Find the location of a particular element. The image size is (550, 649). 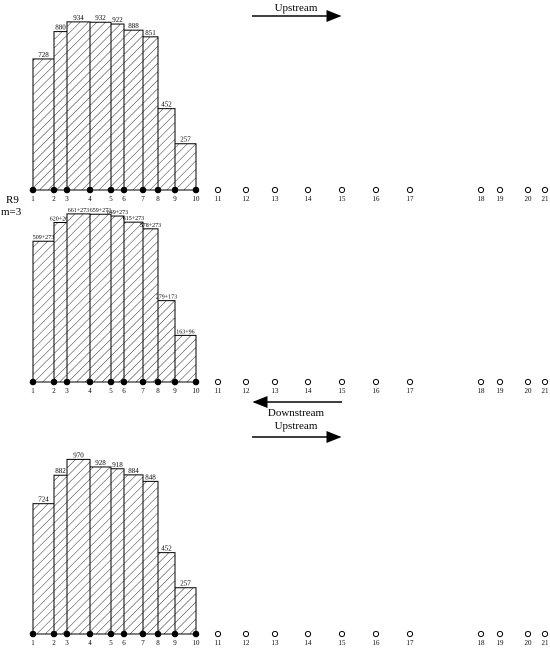

bar-value-label: 578+273 is located at coordinates (150, 226).